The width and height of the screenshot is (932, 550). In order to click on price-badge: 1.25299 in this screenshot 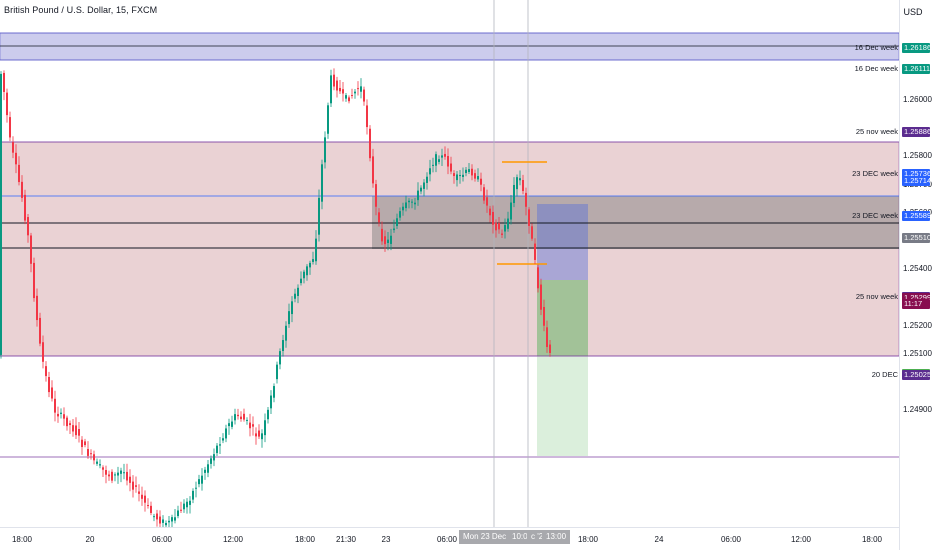, I will do `click(917, 297)`.